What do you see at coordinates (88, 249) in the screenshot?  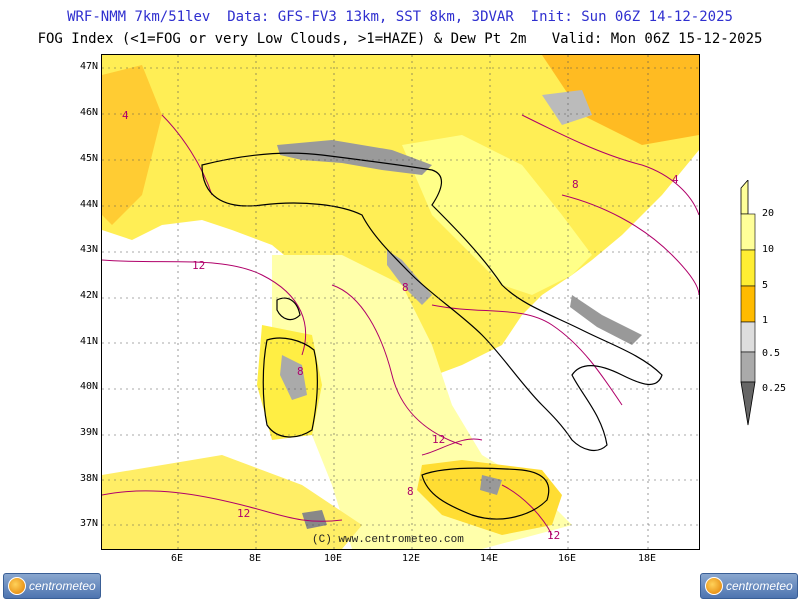 I see `lat-label: 43N` at bounding box center [88, 249].